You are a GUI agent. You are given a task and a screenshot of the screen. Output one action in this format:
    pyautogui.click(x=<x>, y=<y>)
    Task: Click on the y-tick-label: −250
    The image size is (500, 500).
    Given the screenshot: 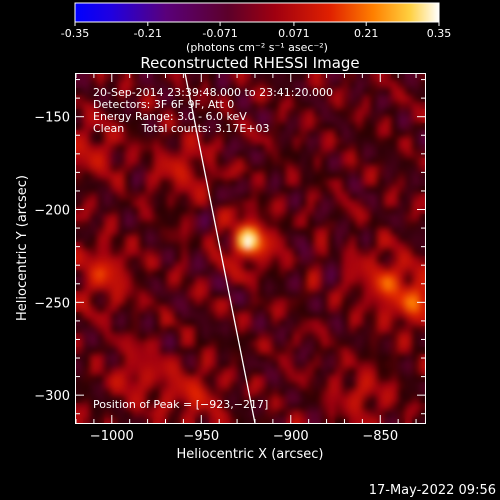 What is the action you would take?
    pyautogui.click(x=52, y=303)
    